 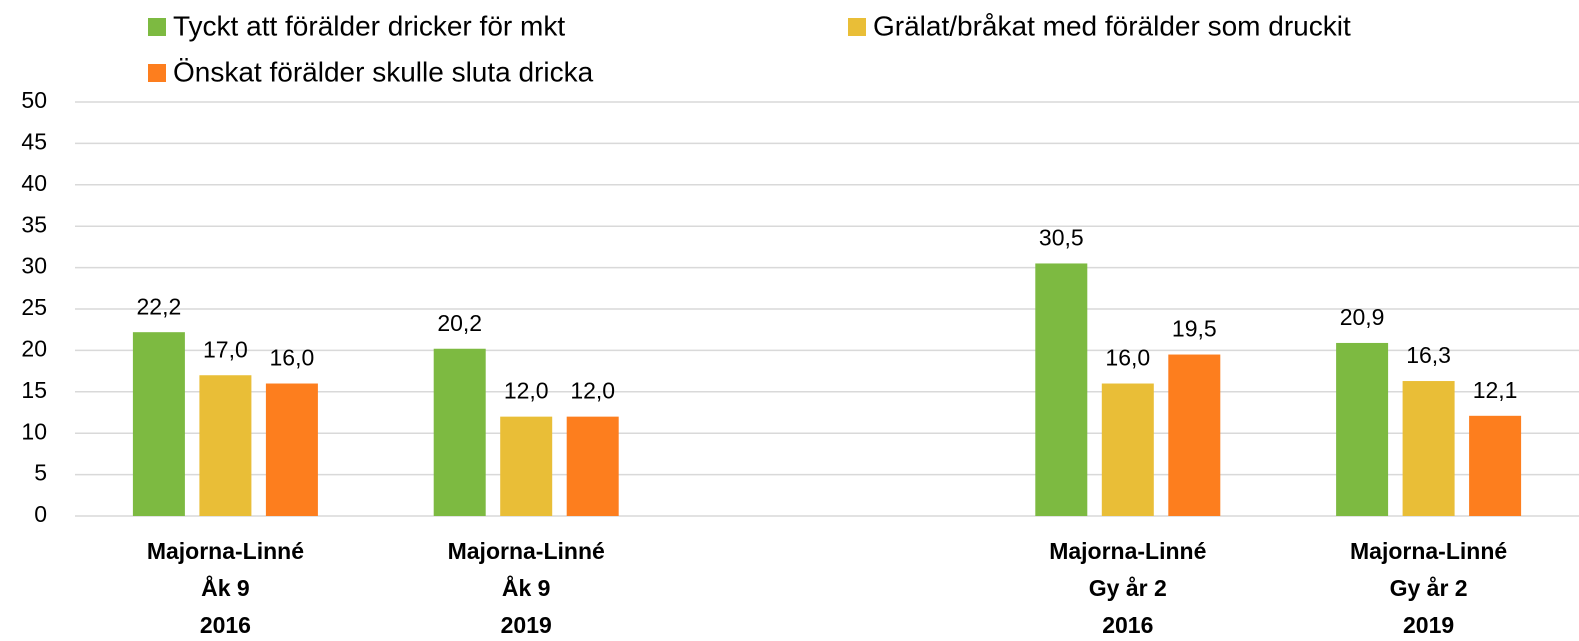 I want to click on y-tick-label: 15, so click(x=34, y=390).